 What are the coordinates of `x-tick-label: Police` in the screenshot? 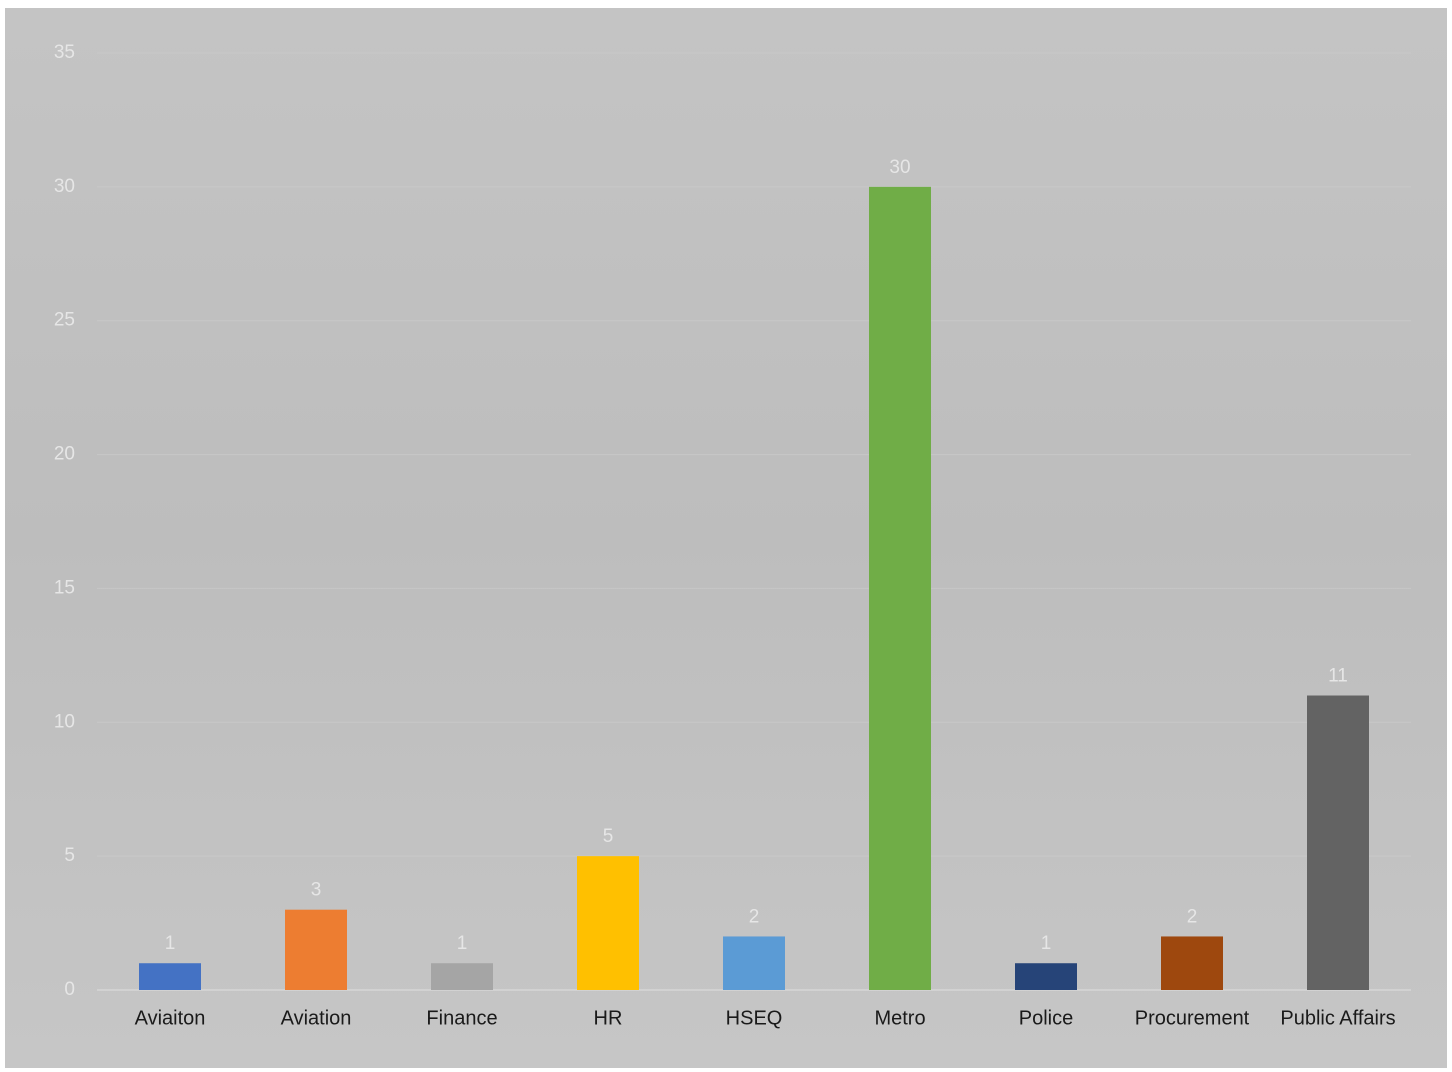 It's located at (1046, 1018).